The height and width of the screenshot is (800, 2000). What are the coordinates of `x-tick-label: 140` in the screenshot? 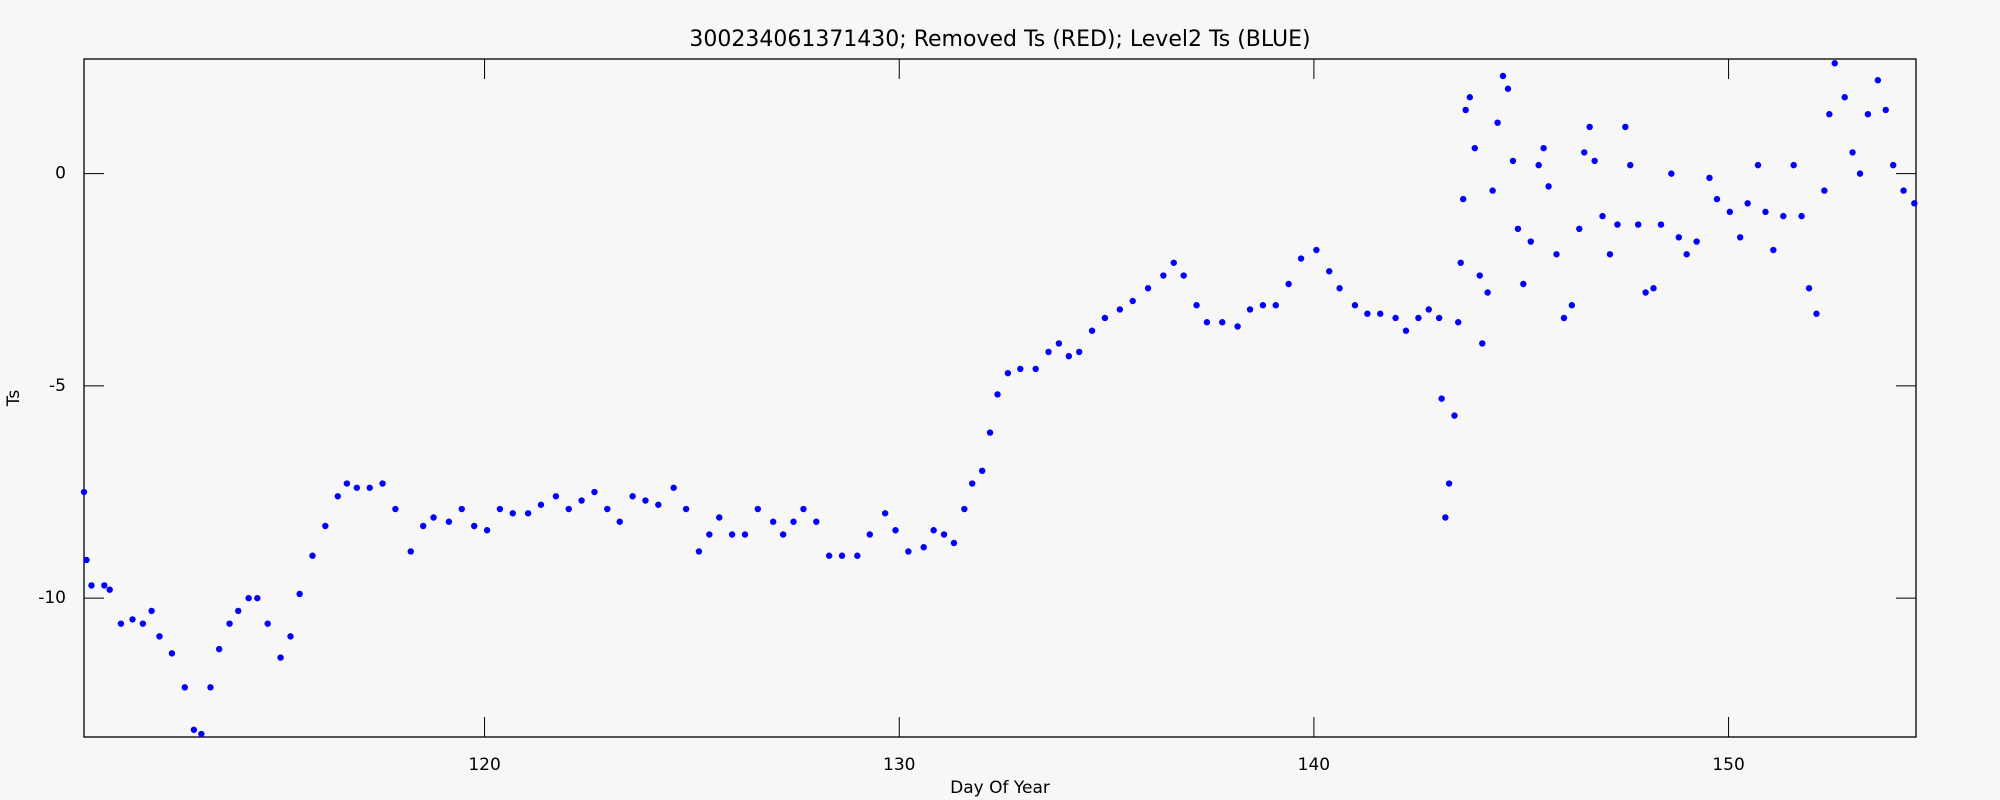 It's located at (1314, 765).